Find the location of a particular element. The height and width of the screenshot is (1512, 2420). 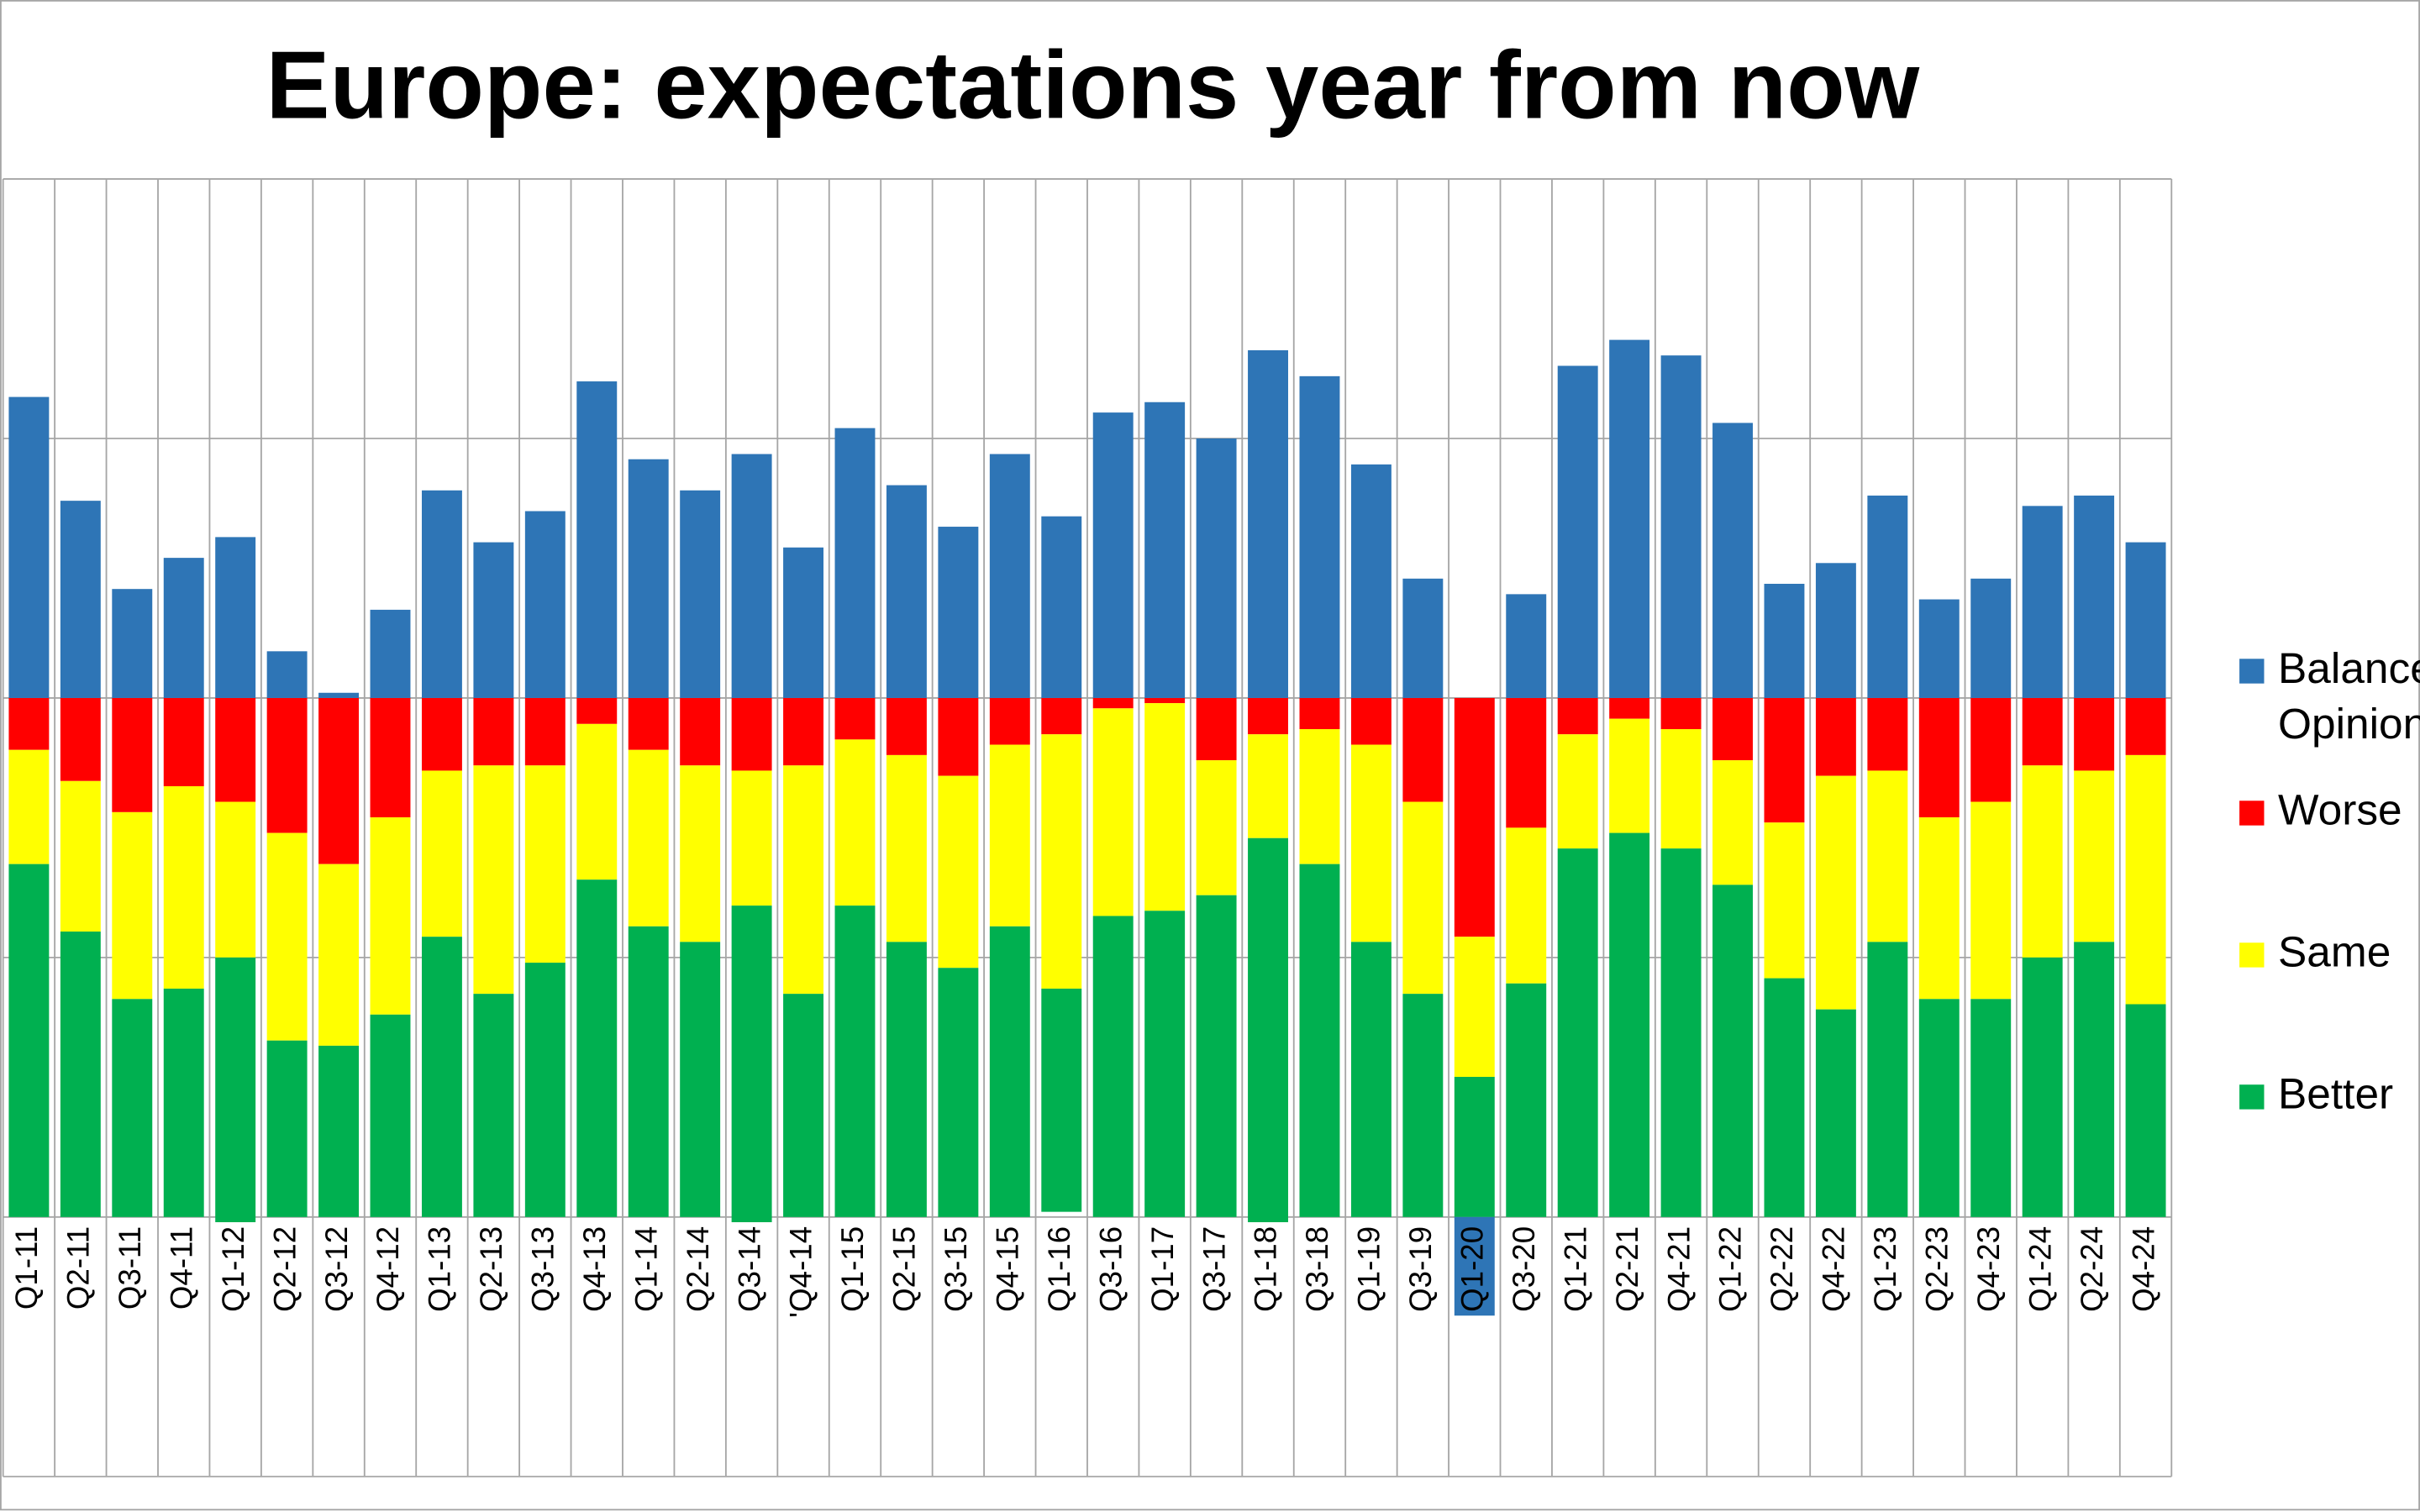

x-tick-label: Q4-15 is located at coordinates (1008, 1269).